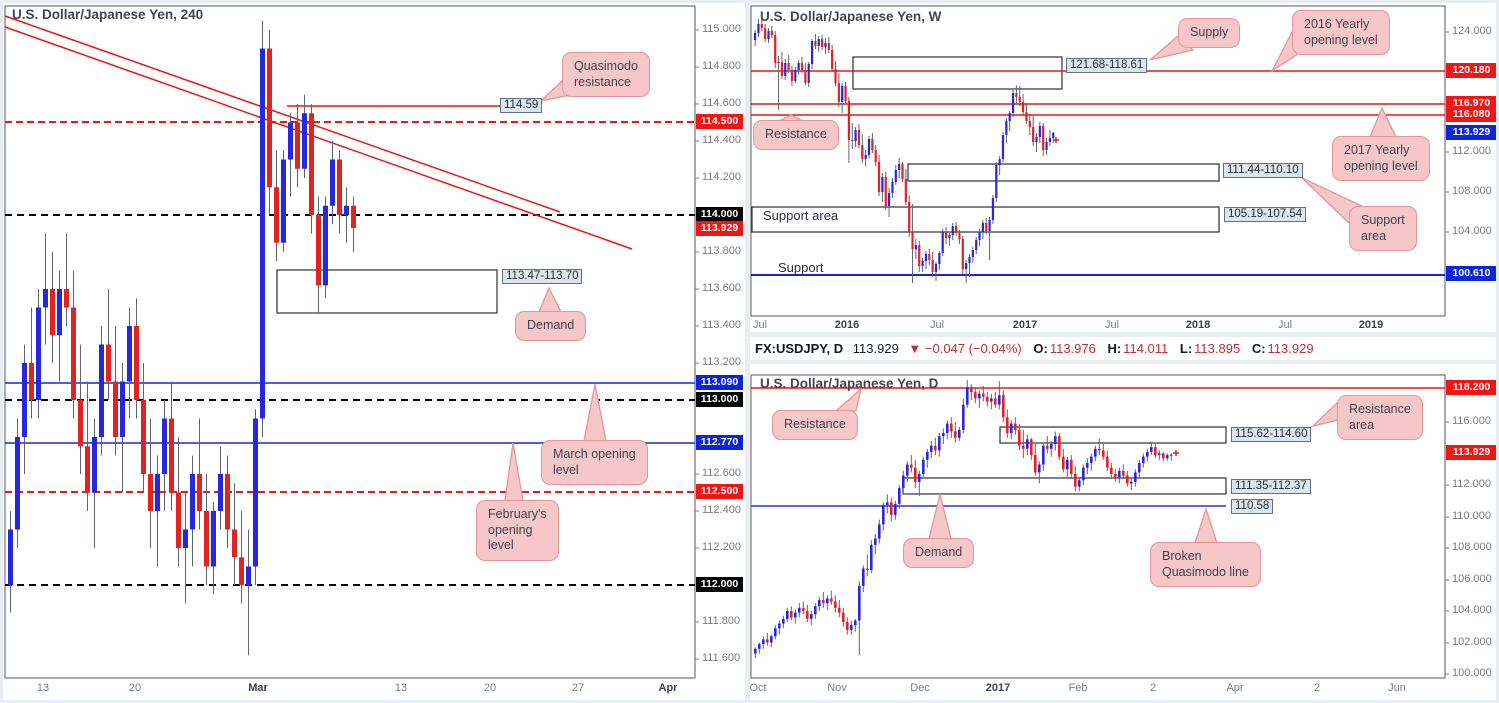 This screenshot has height=703, width=1499. I want to click on h4-ytick-113.200: 113.200, so click(721, 362).